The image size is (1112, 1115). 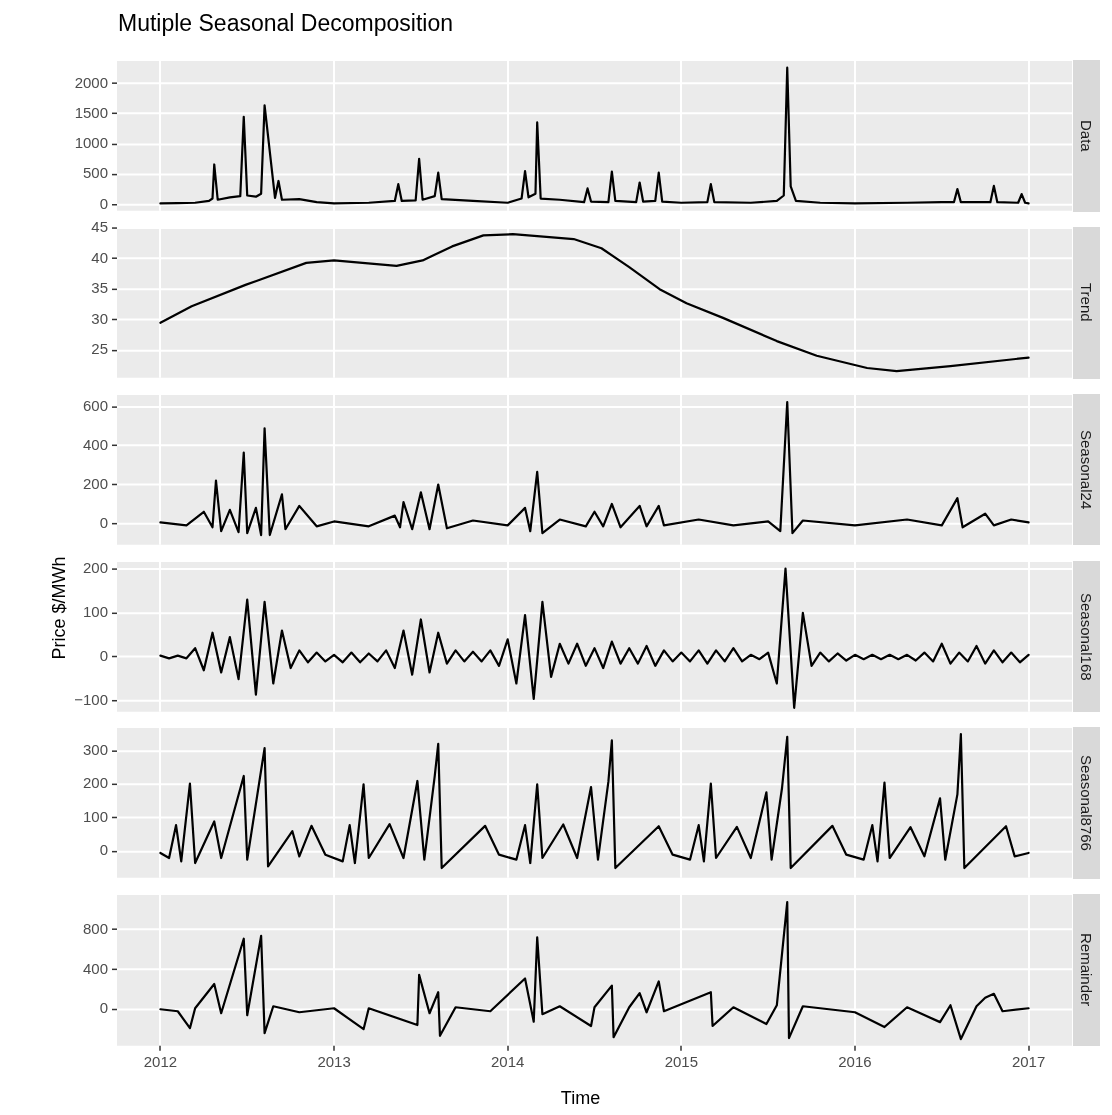 What do you see at coordinates (1086, 970) in the screenshot?
I see `text: Remainder` at bounding box center [1086, 970].